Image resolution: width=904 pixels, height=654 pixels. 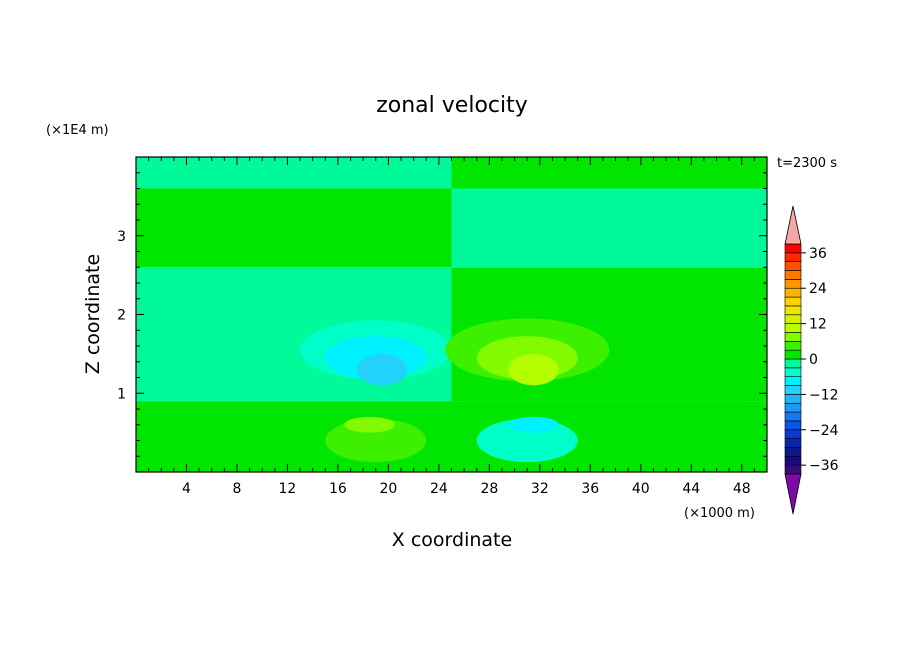 I want to click on x-tick-label: 32, so click(x=540, y=489).